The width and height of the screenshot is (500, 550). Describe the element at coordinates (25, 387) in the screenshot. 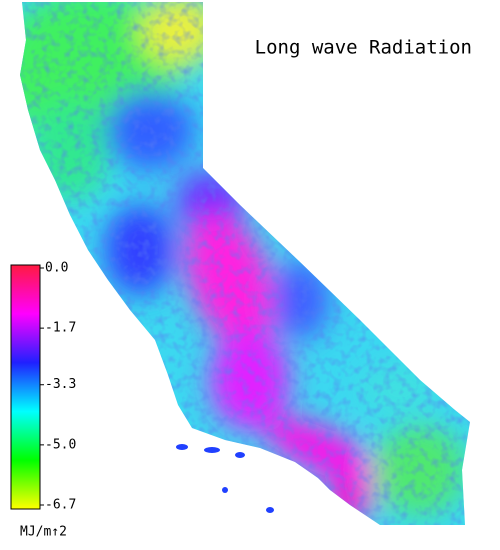

I see `colorbar` at that location.